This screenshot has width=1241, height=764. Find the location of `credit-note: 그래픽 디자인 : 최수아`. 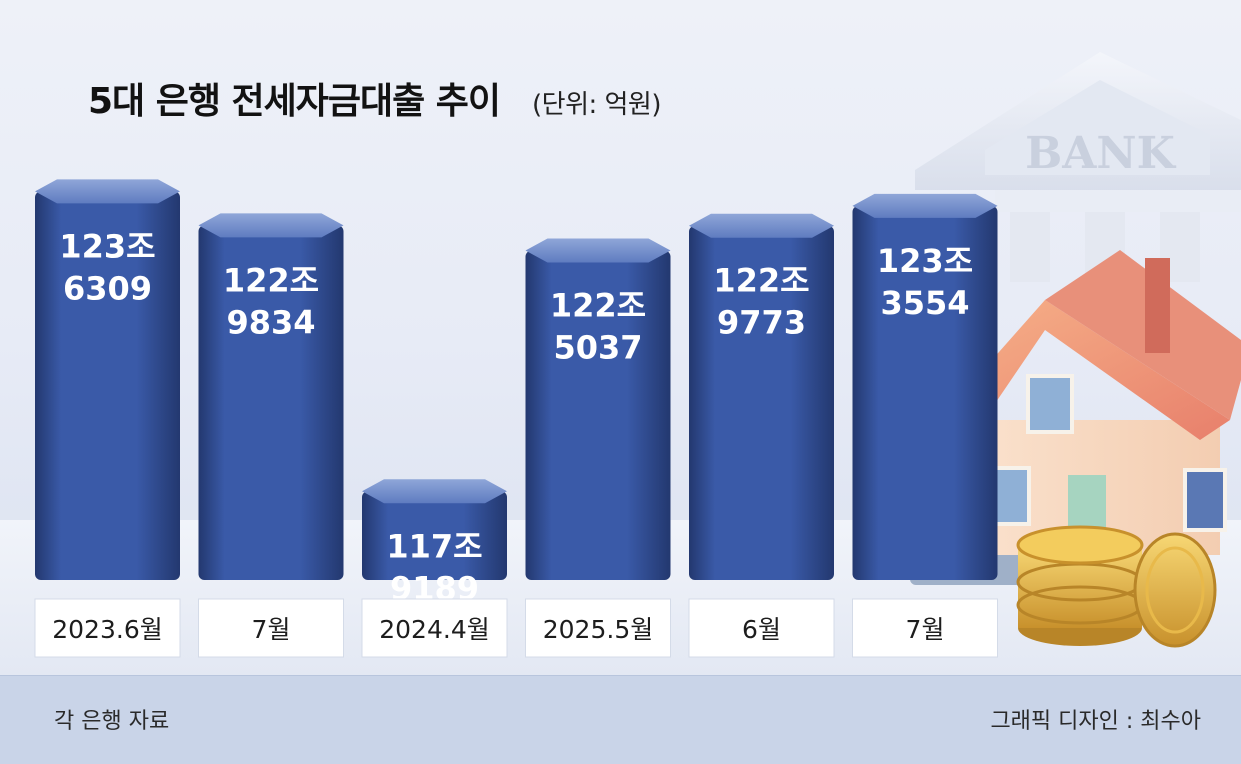

credit-note: 그래픽 디자인 : 최수아 is located at coordinates (1095, 721).